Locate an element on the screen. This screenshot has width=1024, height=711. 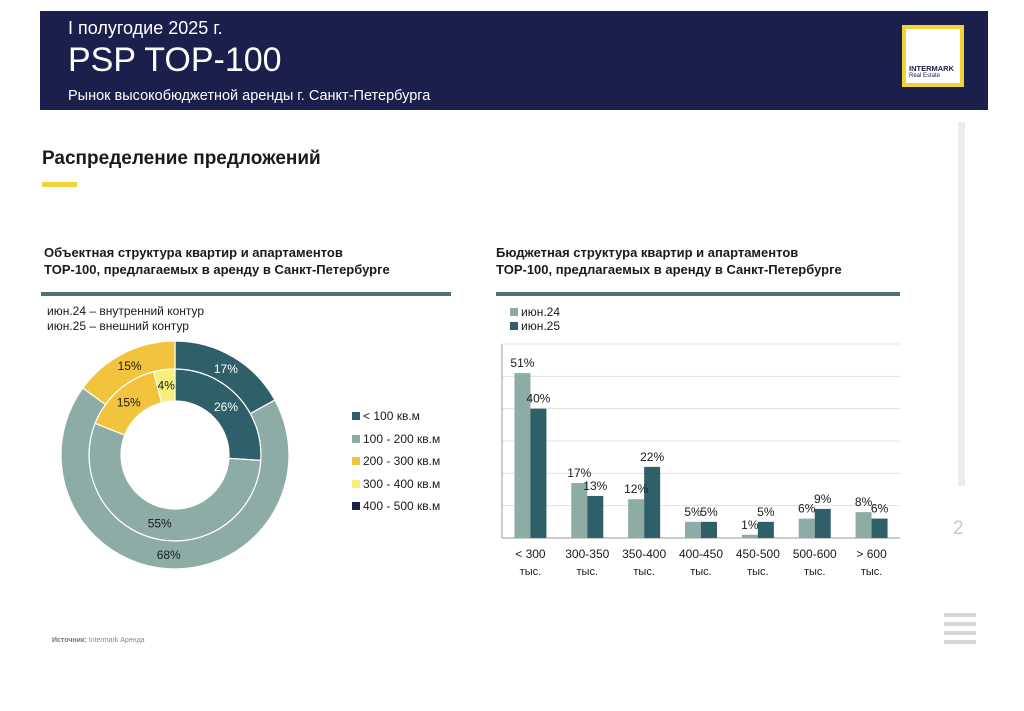
source-note: Источник: Intermark Аренда is located at coordinates (98, 640).